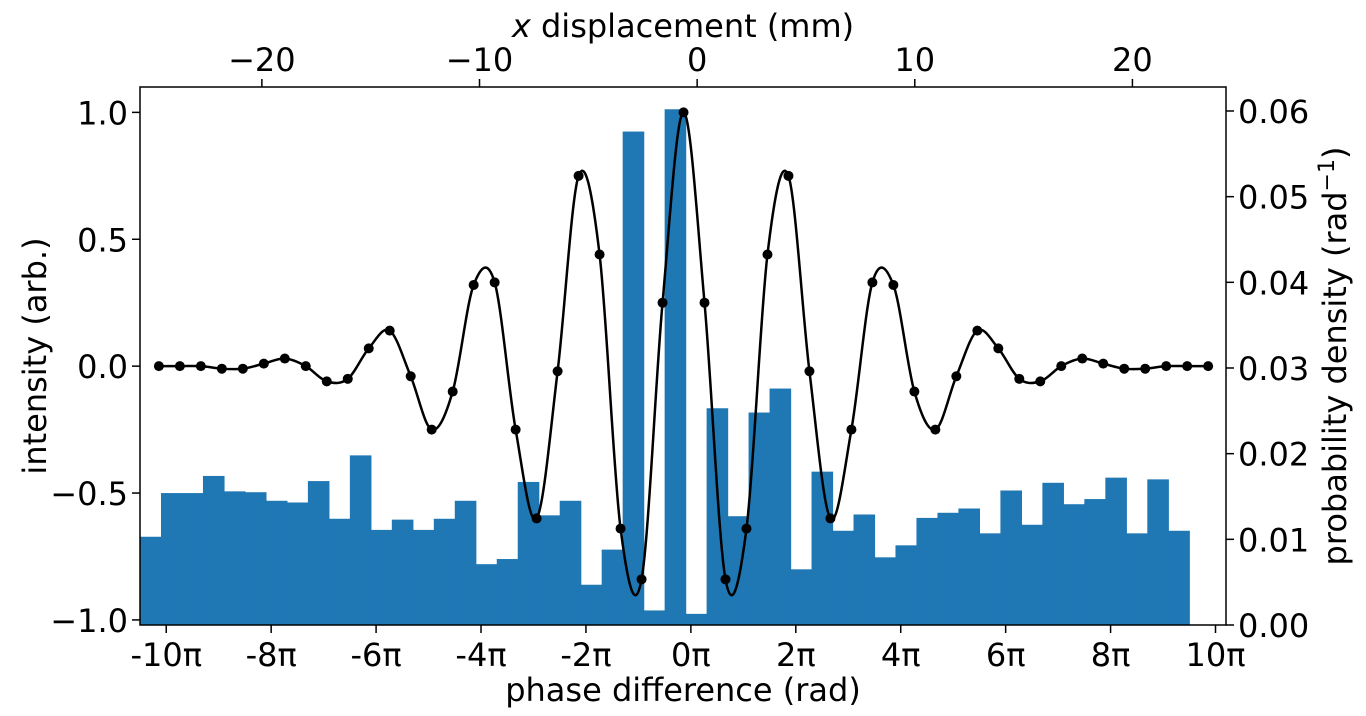 The height and width of the screenshot is (716, 1366). What do you see at coordinates (89, 494) in the screenshot?
I see `left-tick-label: −0.5` at bounding box center [89, 494].